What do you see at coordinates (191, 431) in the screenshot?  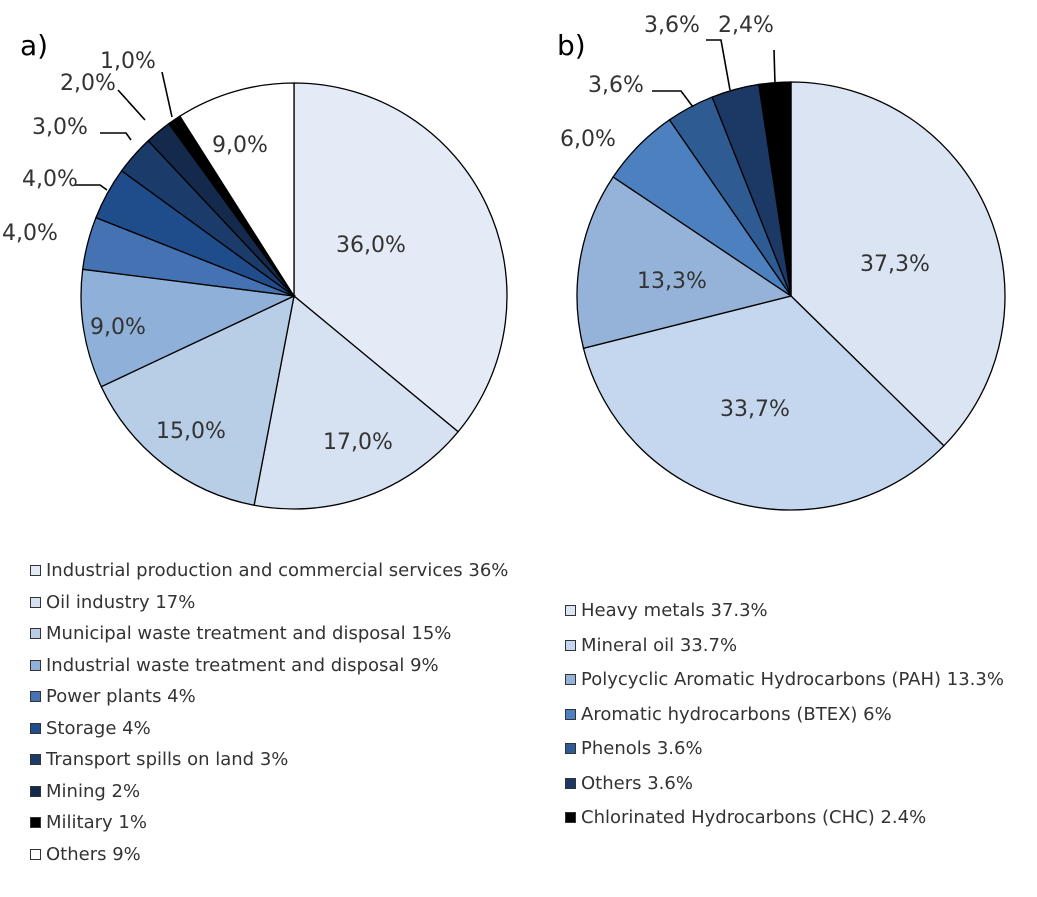 I see `pie-a-data-label-2: 15,0%` at bounding box center [191, 431].